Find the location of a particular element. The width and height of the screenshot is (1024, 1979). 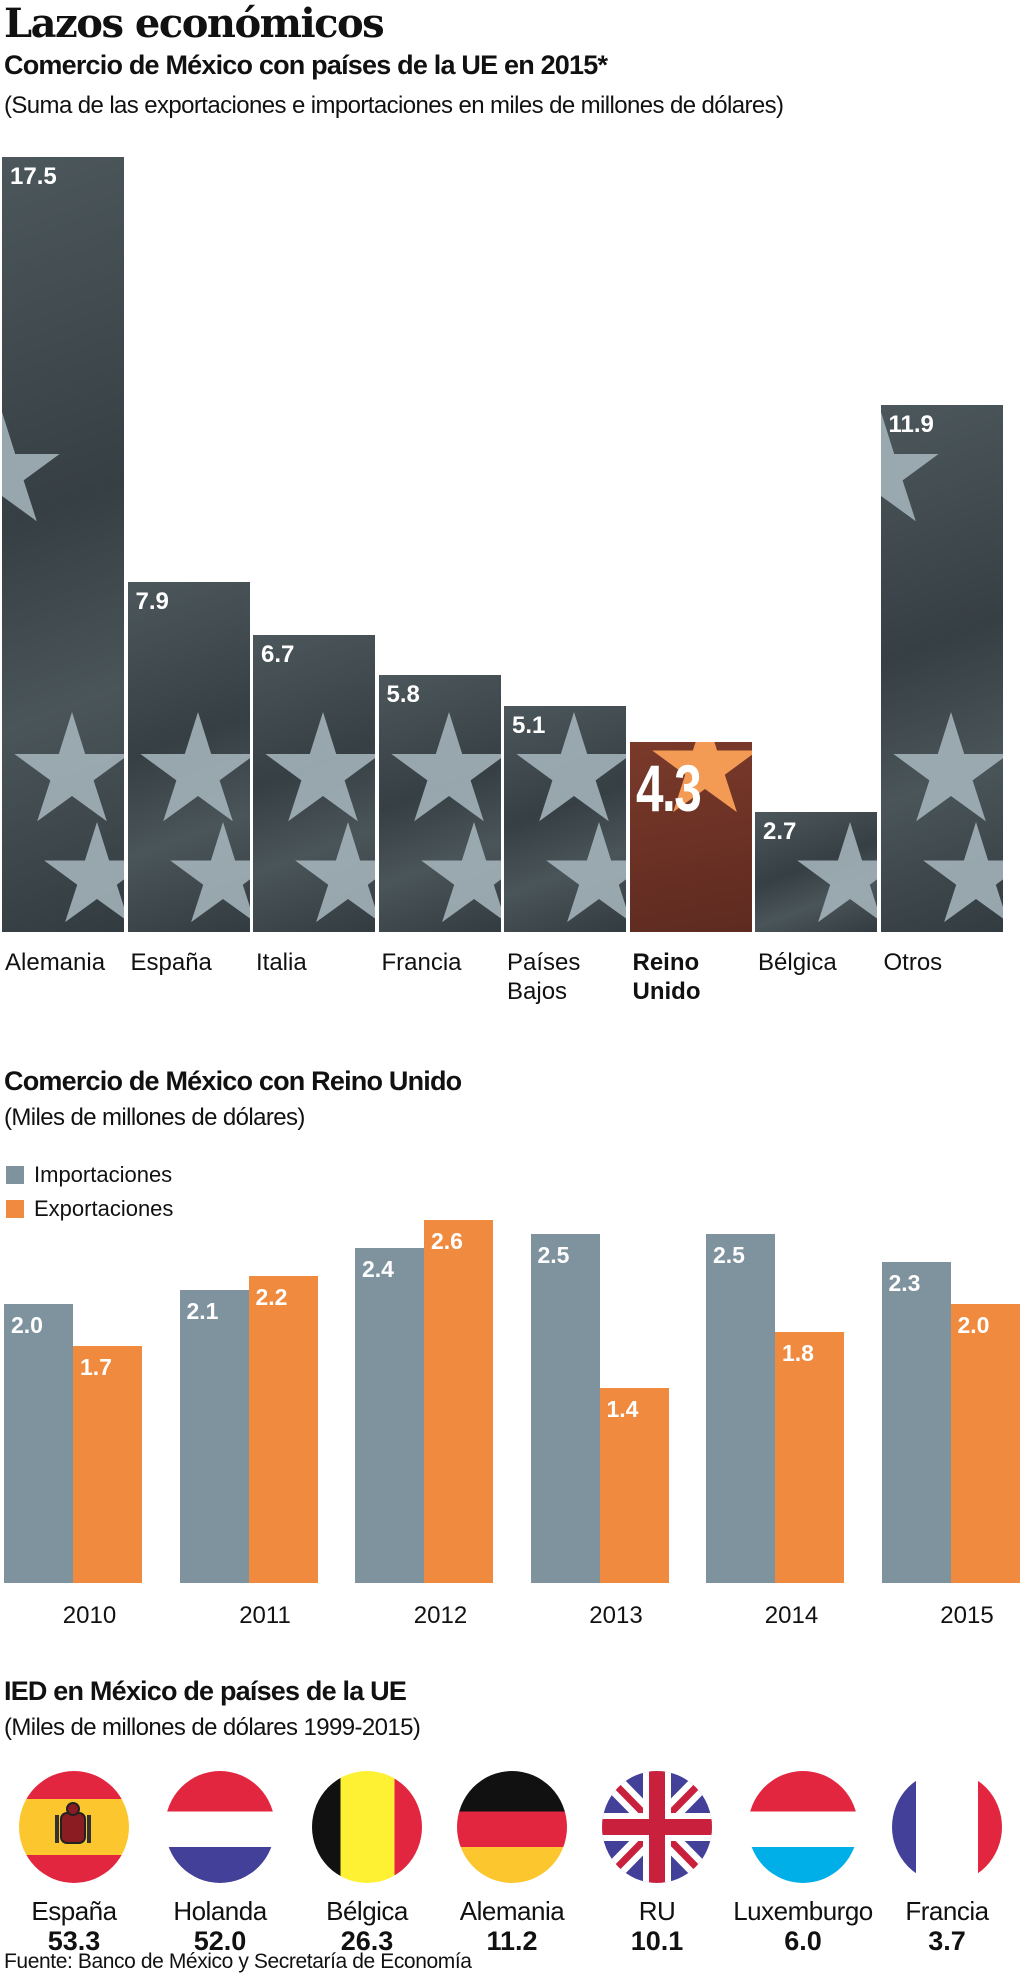

bar-value-label: 1.8 is located at coordinates (798, 1352).